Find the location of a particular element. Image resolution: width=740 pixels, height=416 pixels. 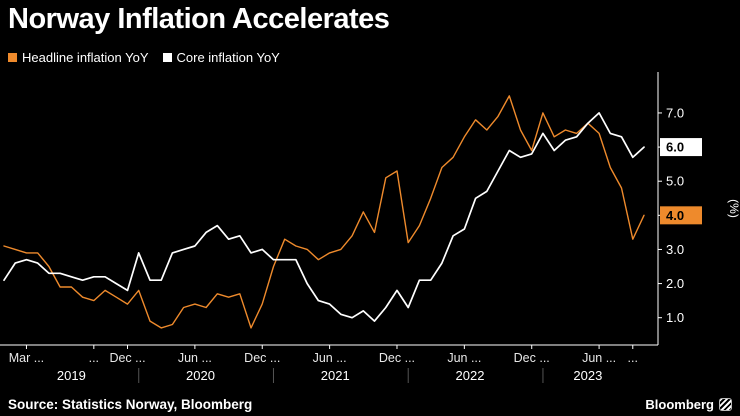

legend-label-core: Core inflation YoY is located at coordinates (228, 57).